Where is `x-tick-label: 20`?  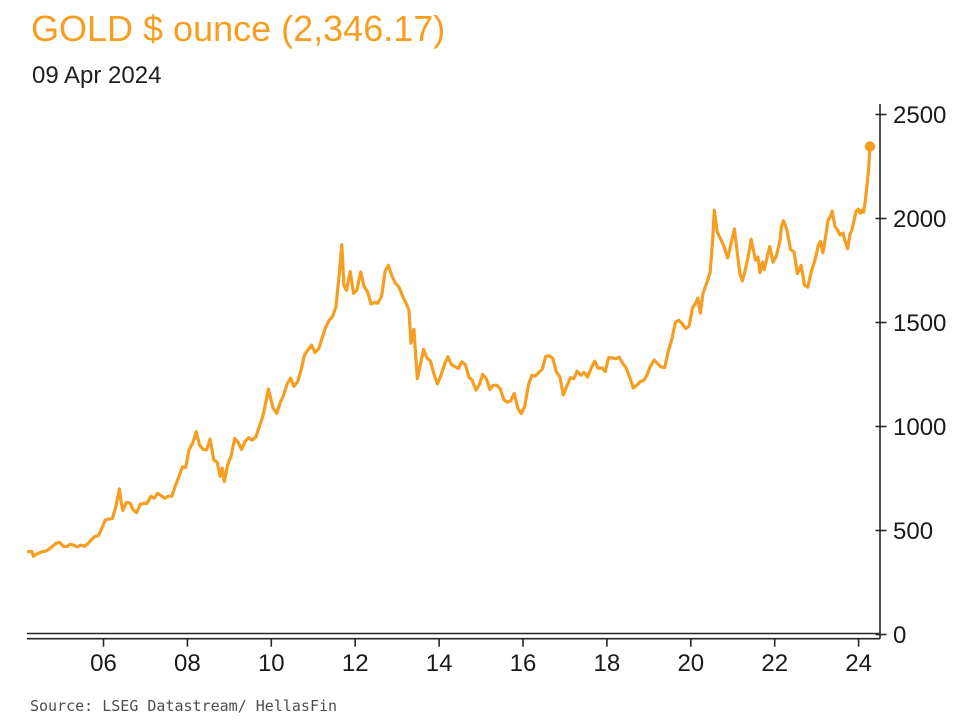 x-tick-label: 20 is located at coordinates (690, 663).